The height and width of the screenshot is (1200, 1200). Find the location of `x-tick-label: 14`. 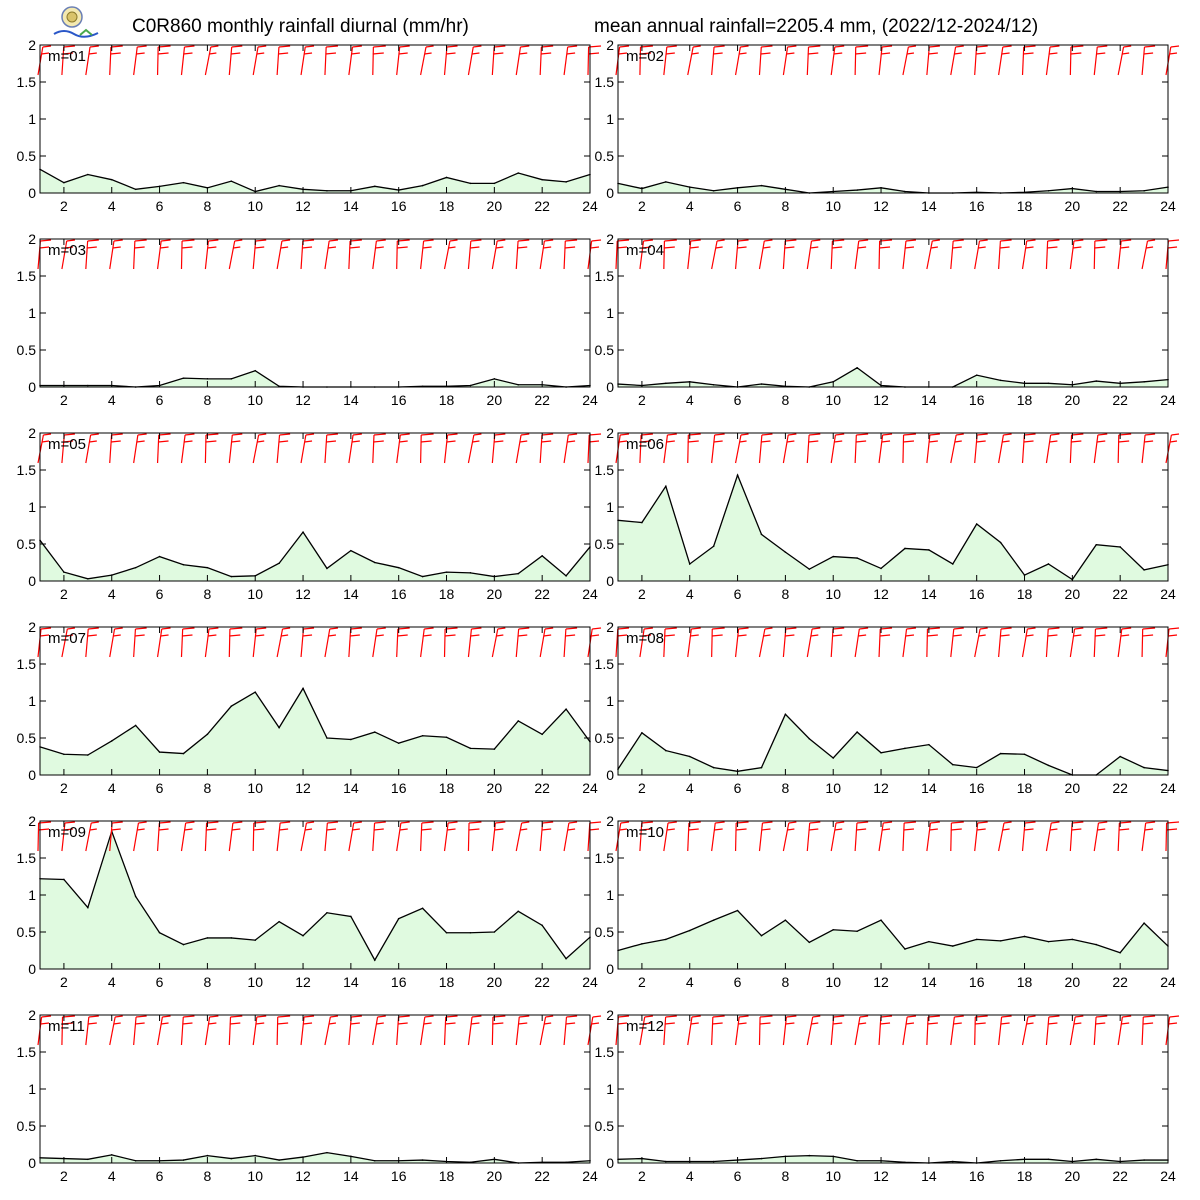

x-tick-label: 14 is located at coordinates (929, 788).